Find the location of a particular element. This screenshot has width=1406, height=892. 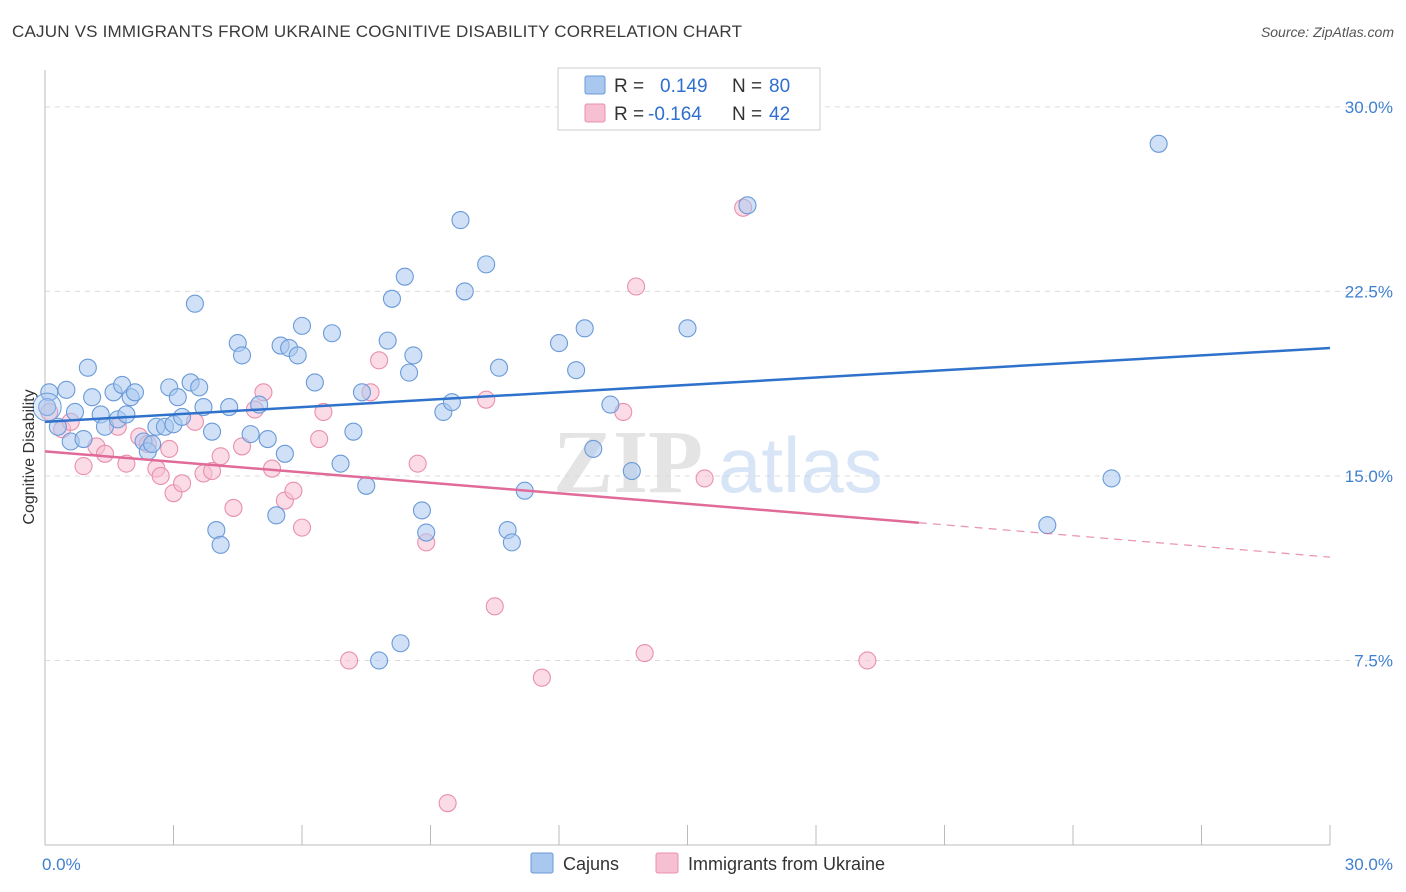

y-tick-labels: 7.5% 15.0% 22.5% 30.0% is located at coordinates (1369, 384).